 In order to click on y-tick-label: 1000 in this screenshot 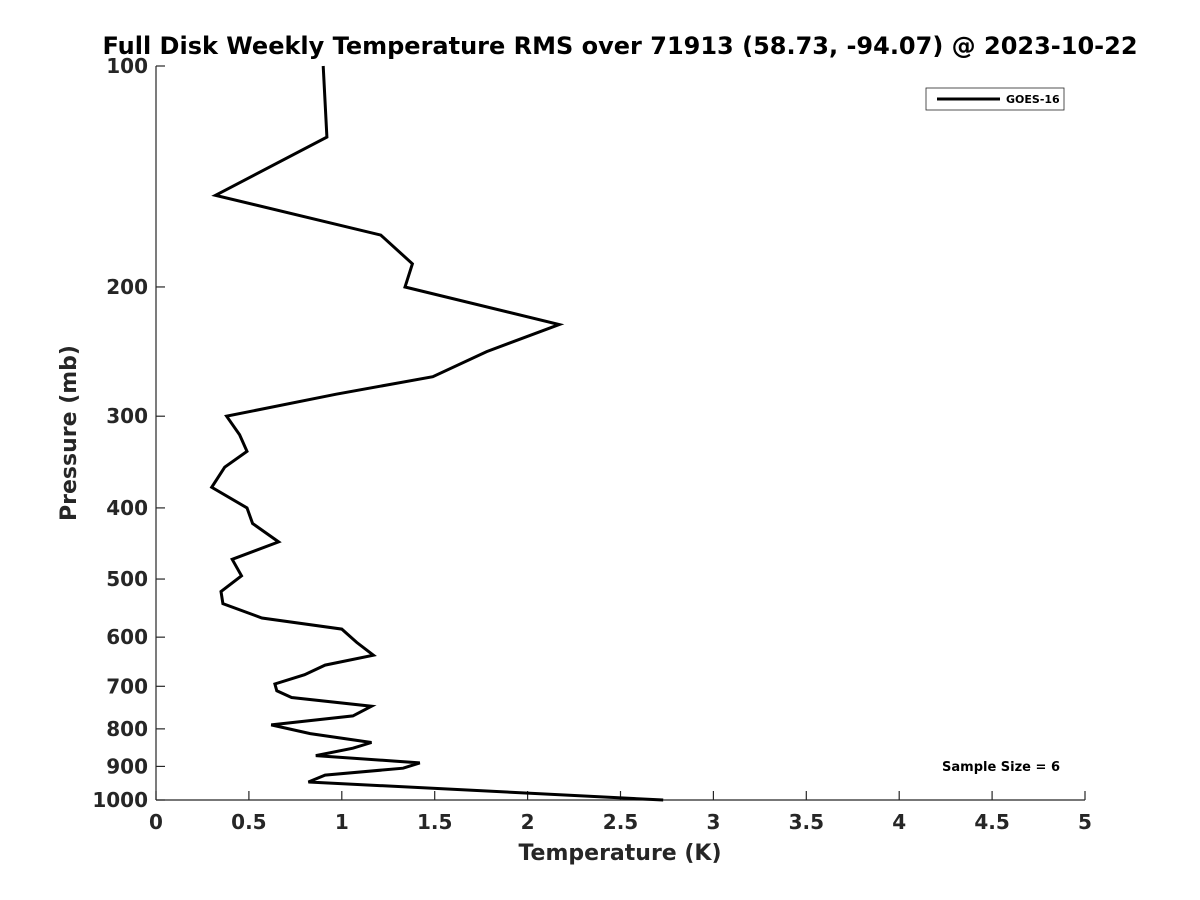, I will do `click(120, 800)`.